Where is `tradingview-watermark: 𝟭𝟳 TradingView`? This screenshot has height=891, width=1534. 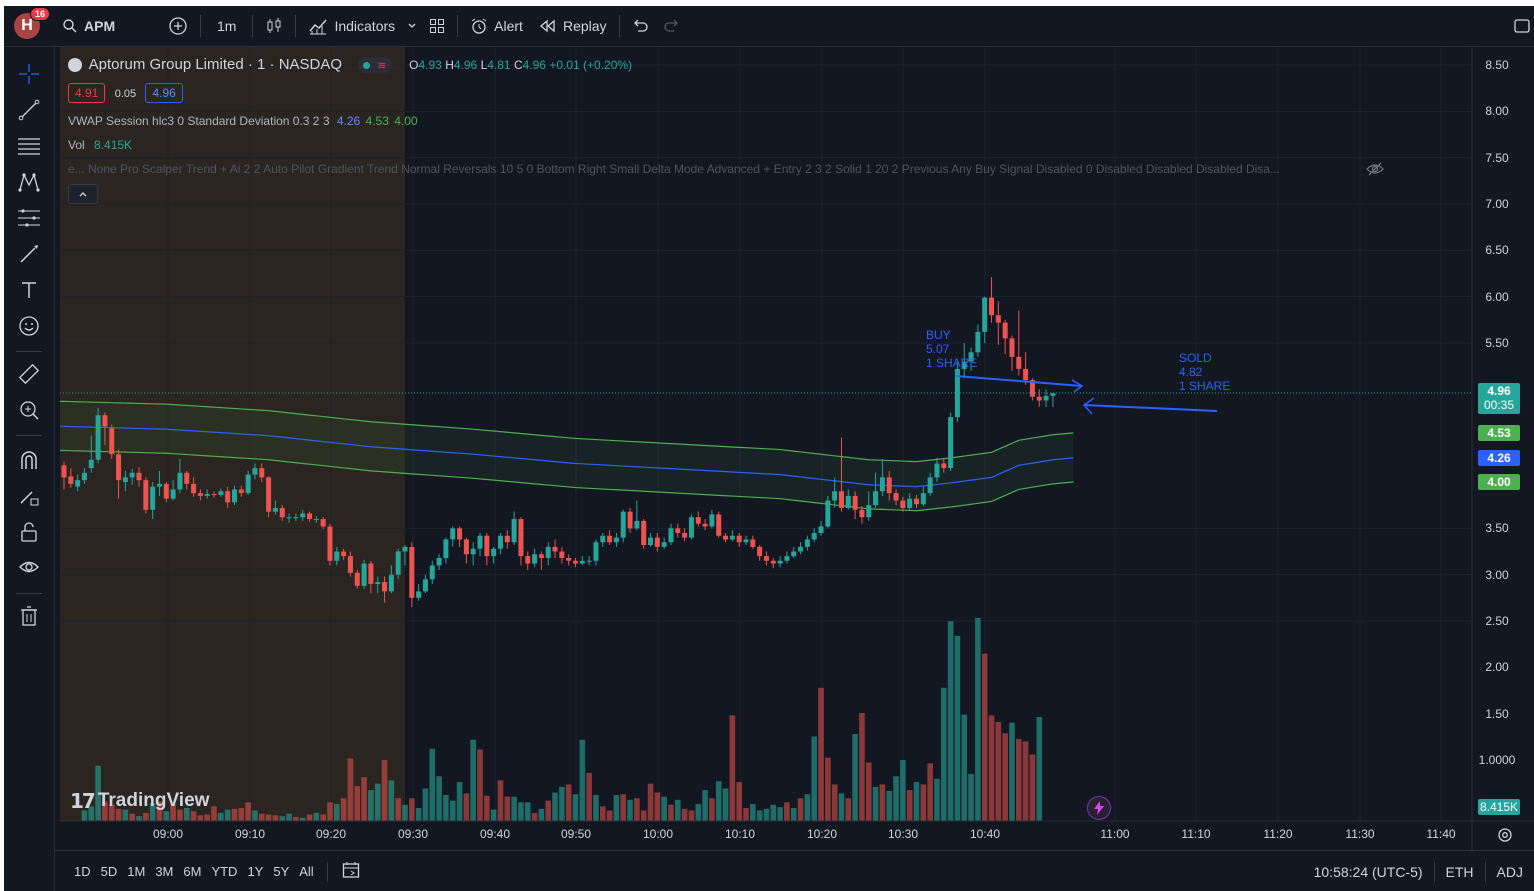
tradingview-watermark: 𝟭𝟳 TradingView is located at coordinates (139, 801).